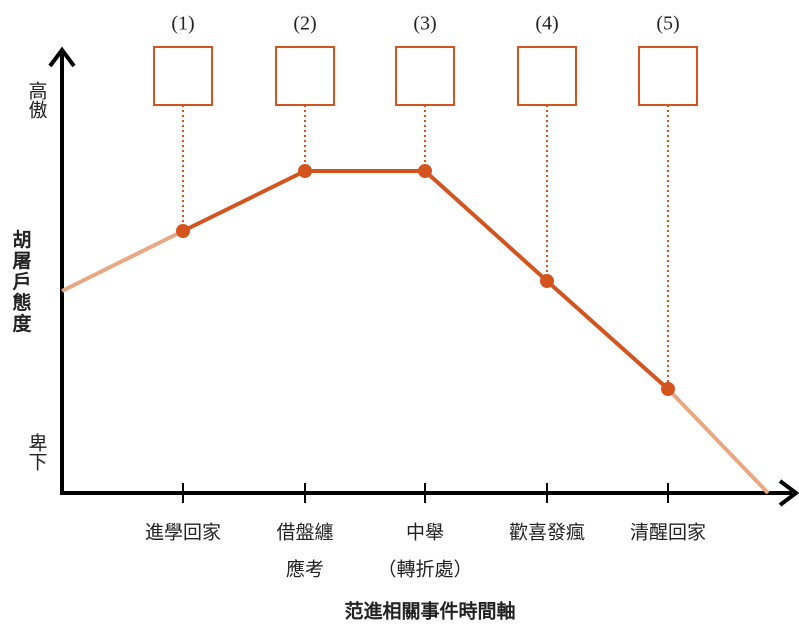 The height and width of the screenshot is (626, 799). I want to click on trend-start, so click(122, 261).